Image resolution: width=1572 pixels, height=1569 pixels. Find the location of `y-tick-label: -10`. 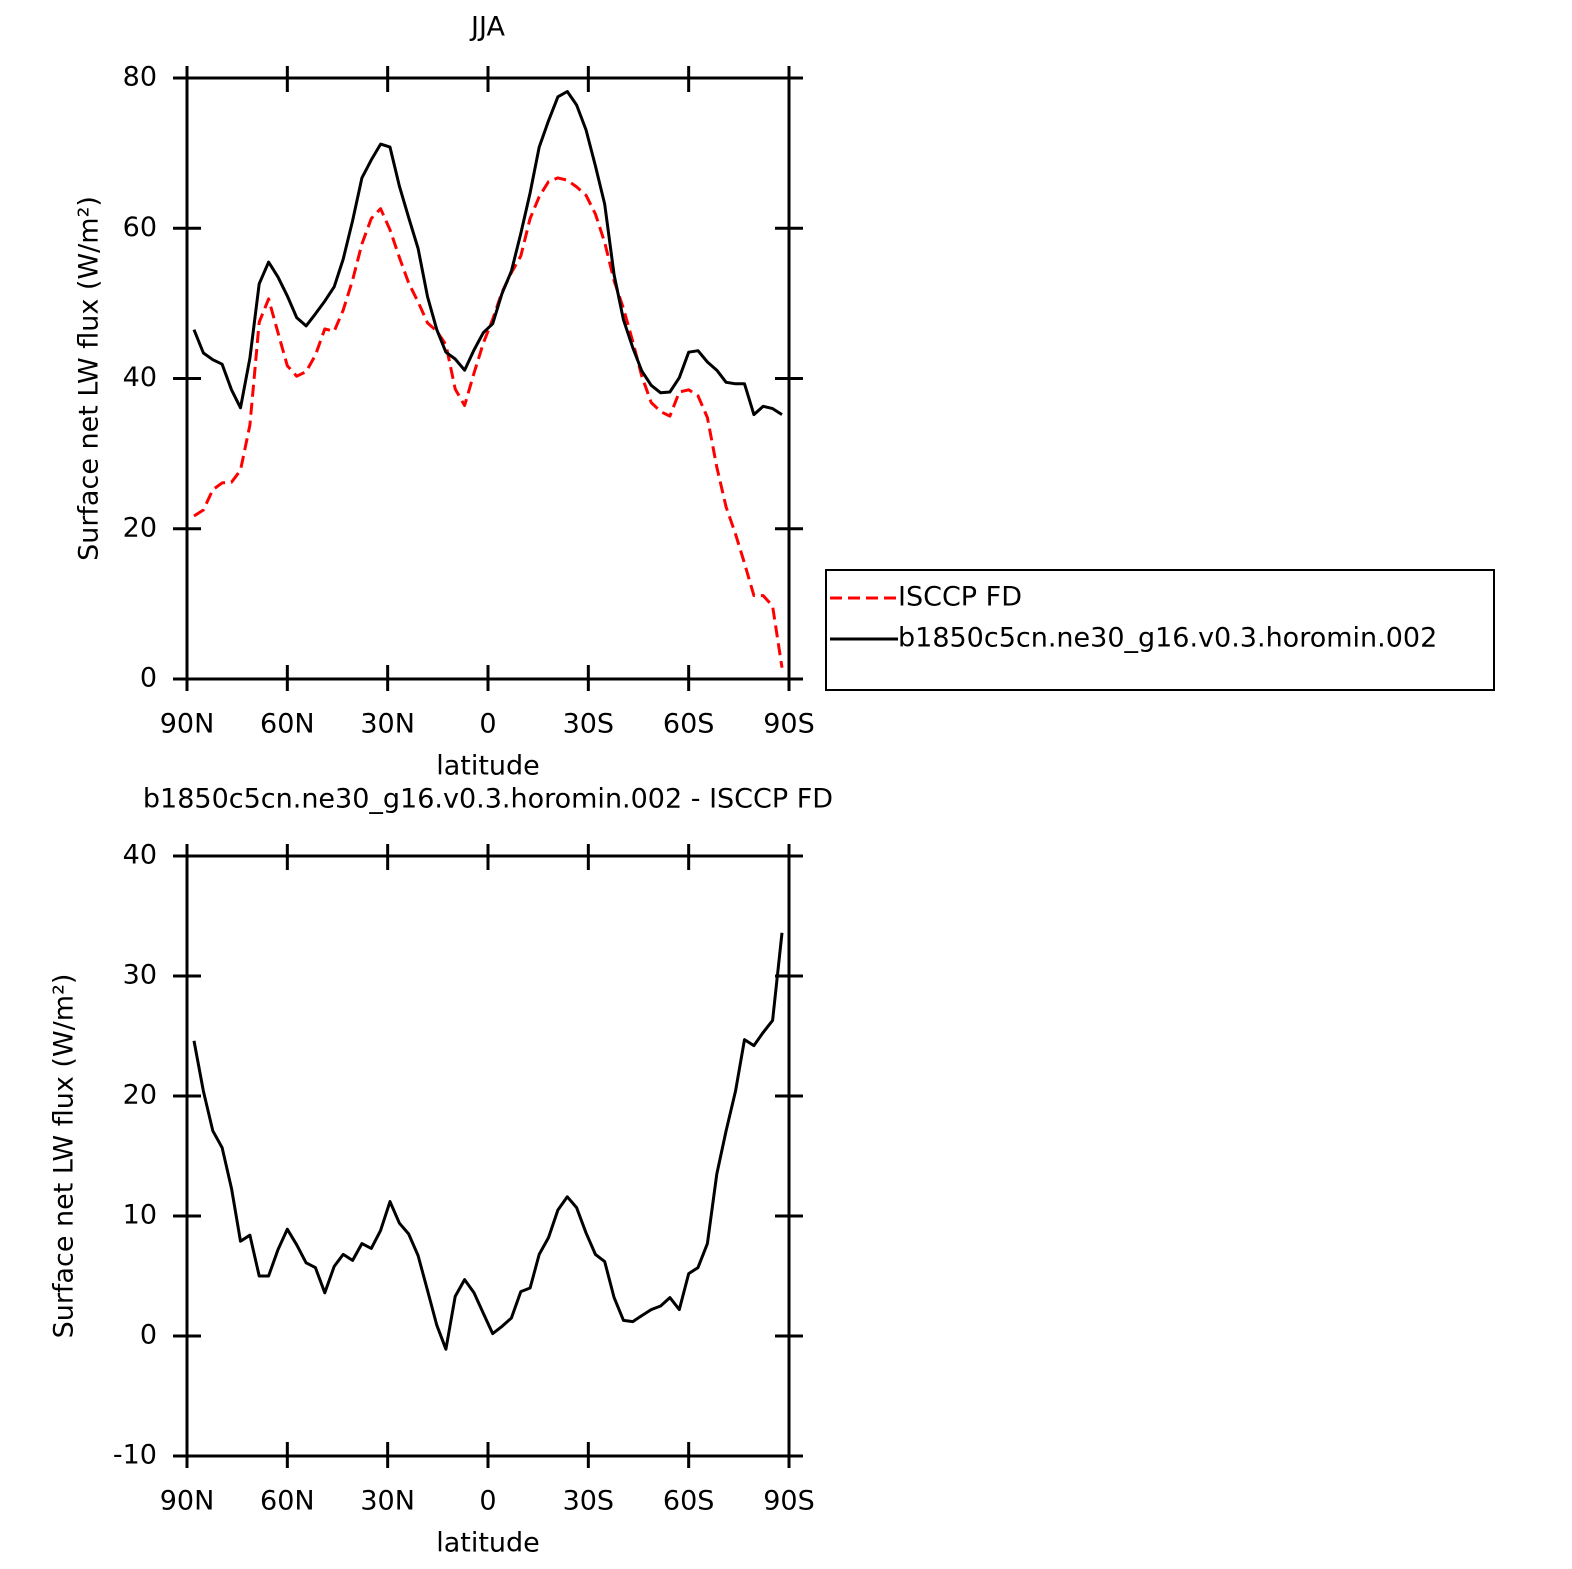

y-tick-label: -10 is located at coordinates (135, 1455).